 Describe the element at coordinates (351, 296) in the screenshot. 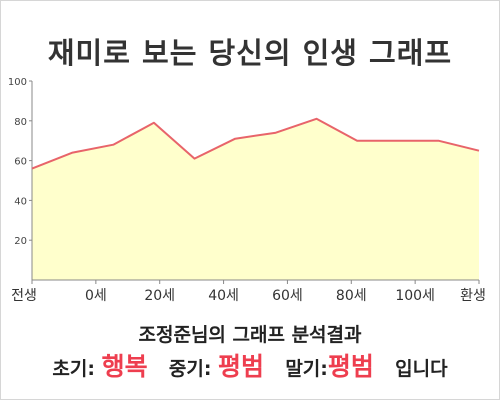

I see `x-tick-label: 80세` at that location.